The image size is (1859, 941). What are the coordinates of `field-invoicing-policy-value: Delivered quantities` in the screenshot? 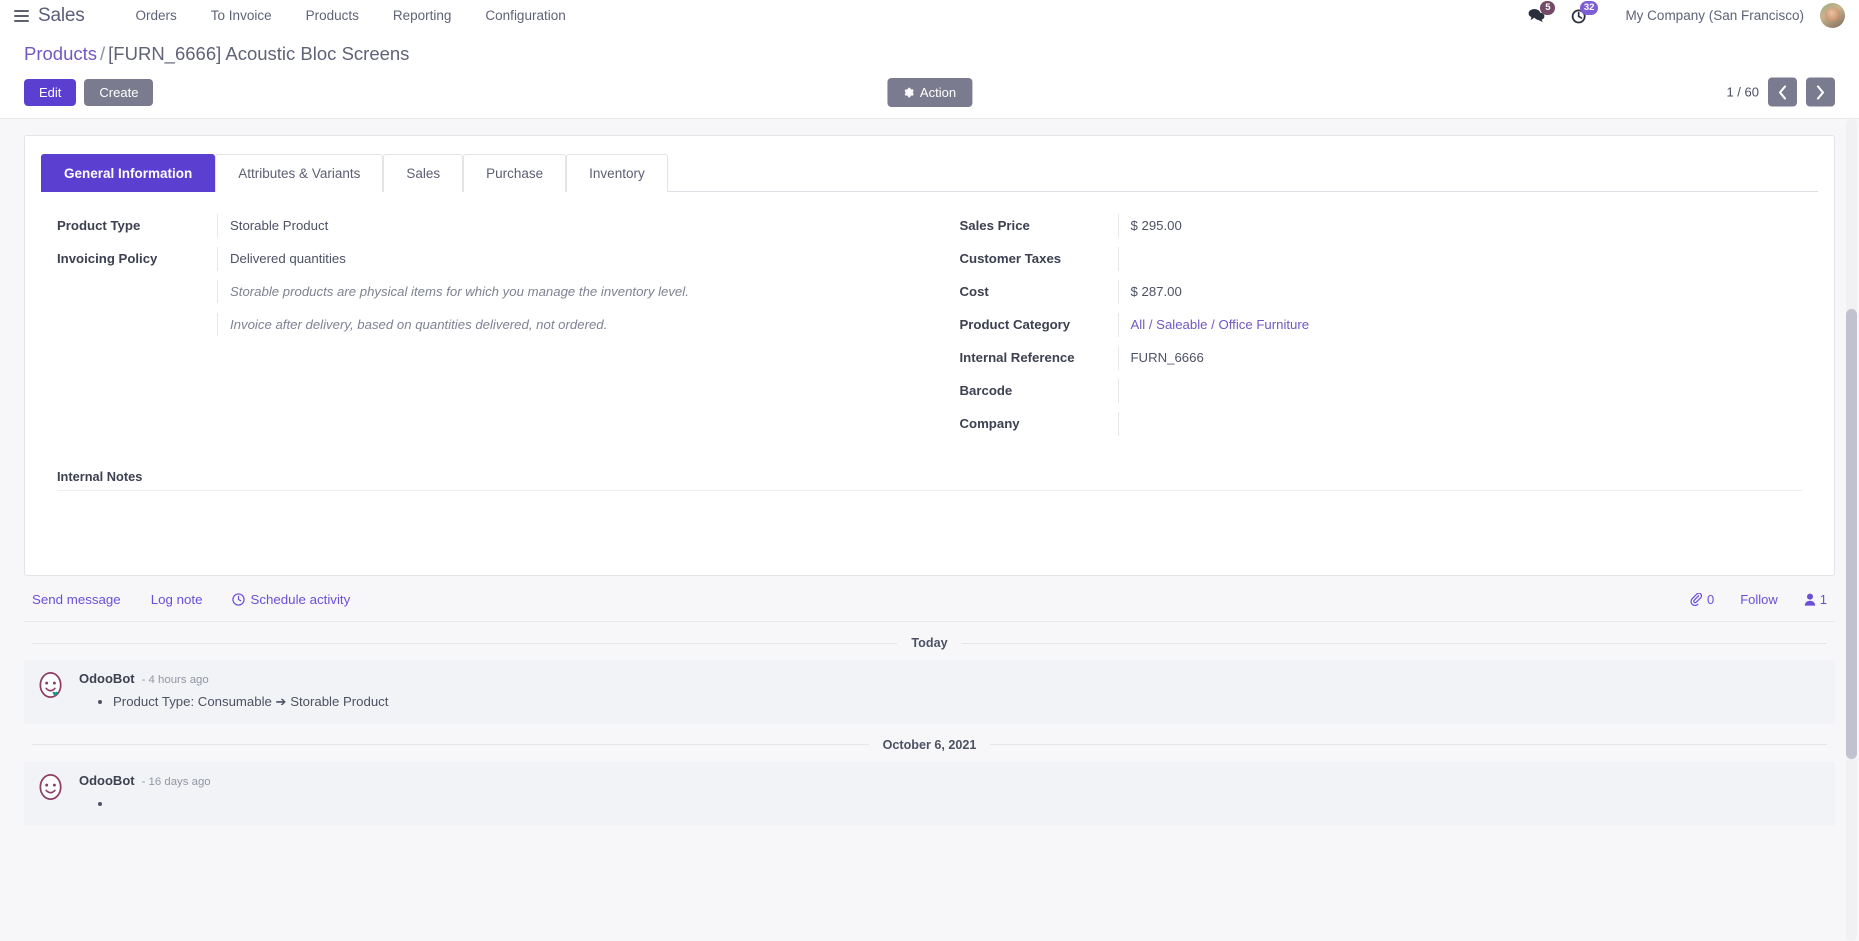 It's located at (573, 259).